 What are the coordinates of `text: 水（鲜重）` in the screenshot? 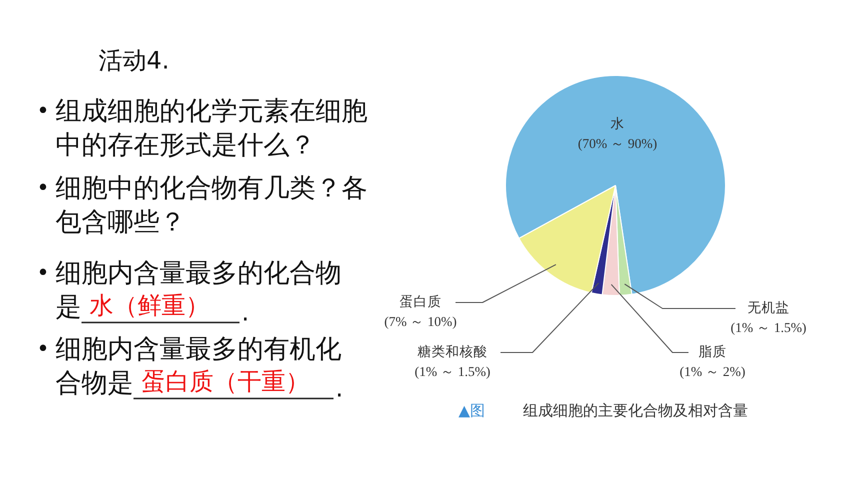 It's located at (150, 306).